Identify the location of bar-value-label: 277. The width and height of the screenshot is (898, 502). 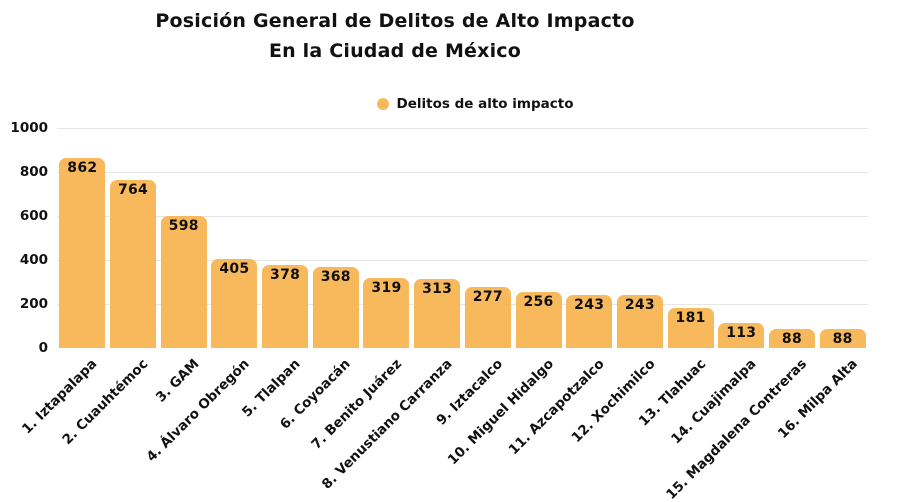
(487, 297).